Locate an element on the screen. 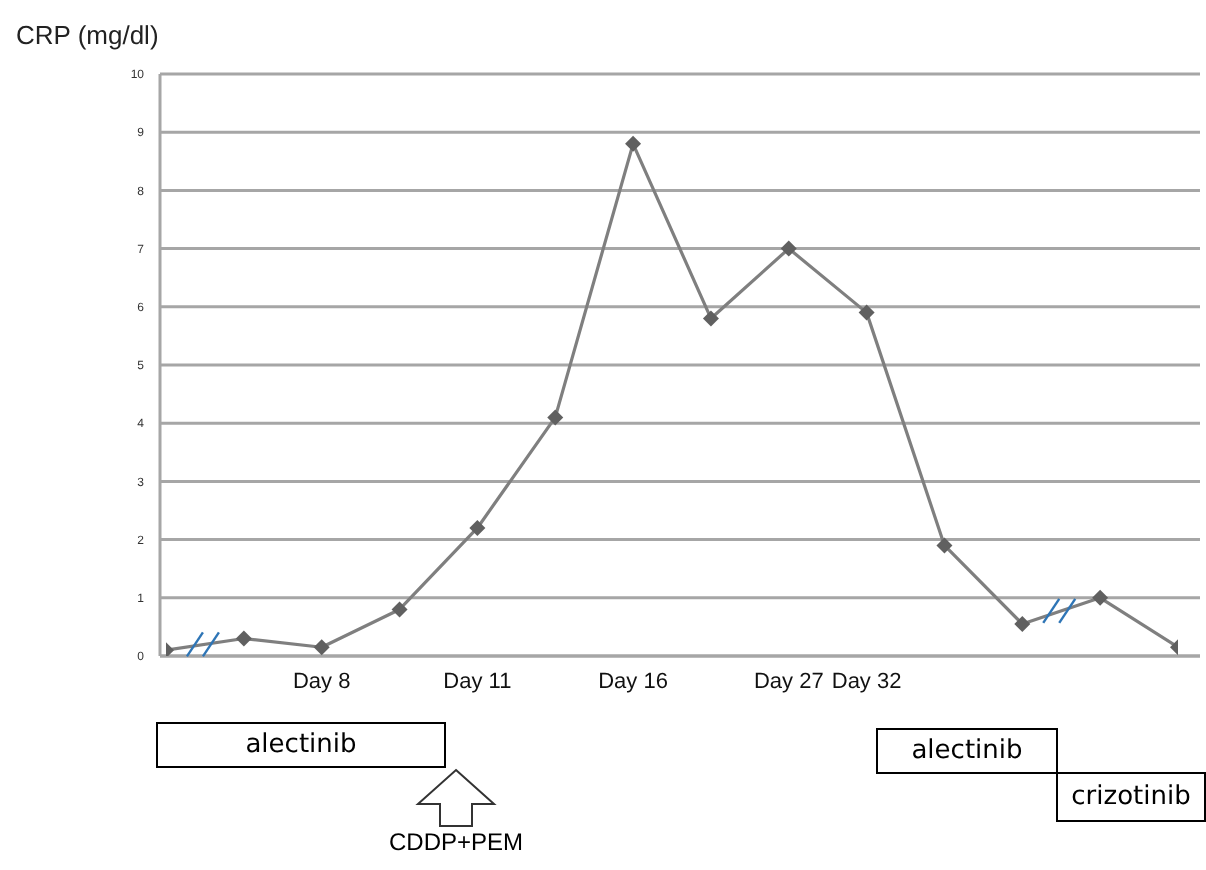 This screenshot has width=1206, height=870. text: CDDP+PEM is located at coordinates (455, 842).